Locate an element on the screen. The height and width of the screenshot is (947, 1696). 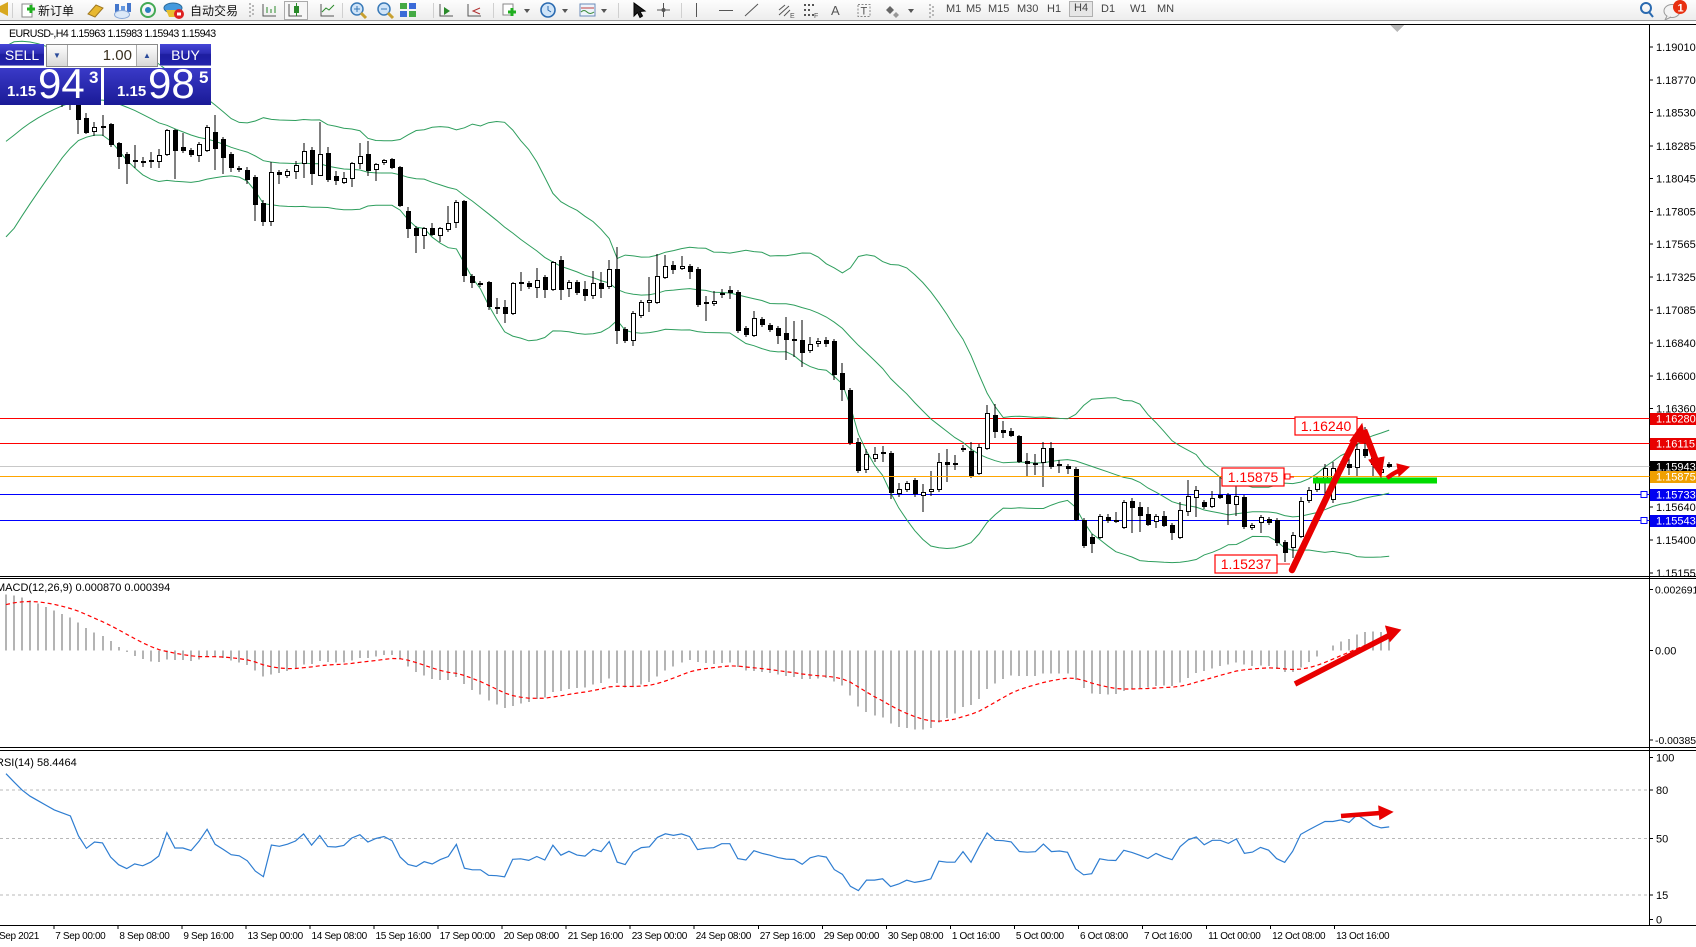
svg-text: 7 Oct 16:00 is located at coordinates (1168, 936).